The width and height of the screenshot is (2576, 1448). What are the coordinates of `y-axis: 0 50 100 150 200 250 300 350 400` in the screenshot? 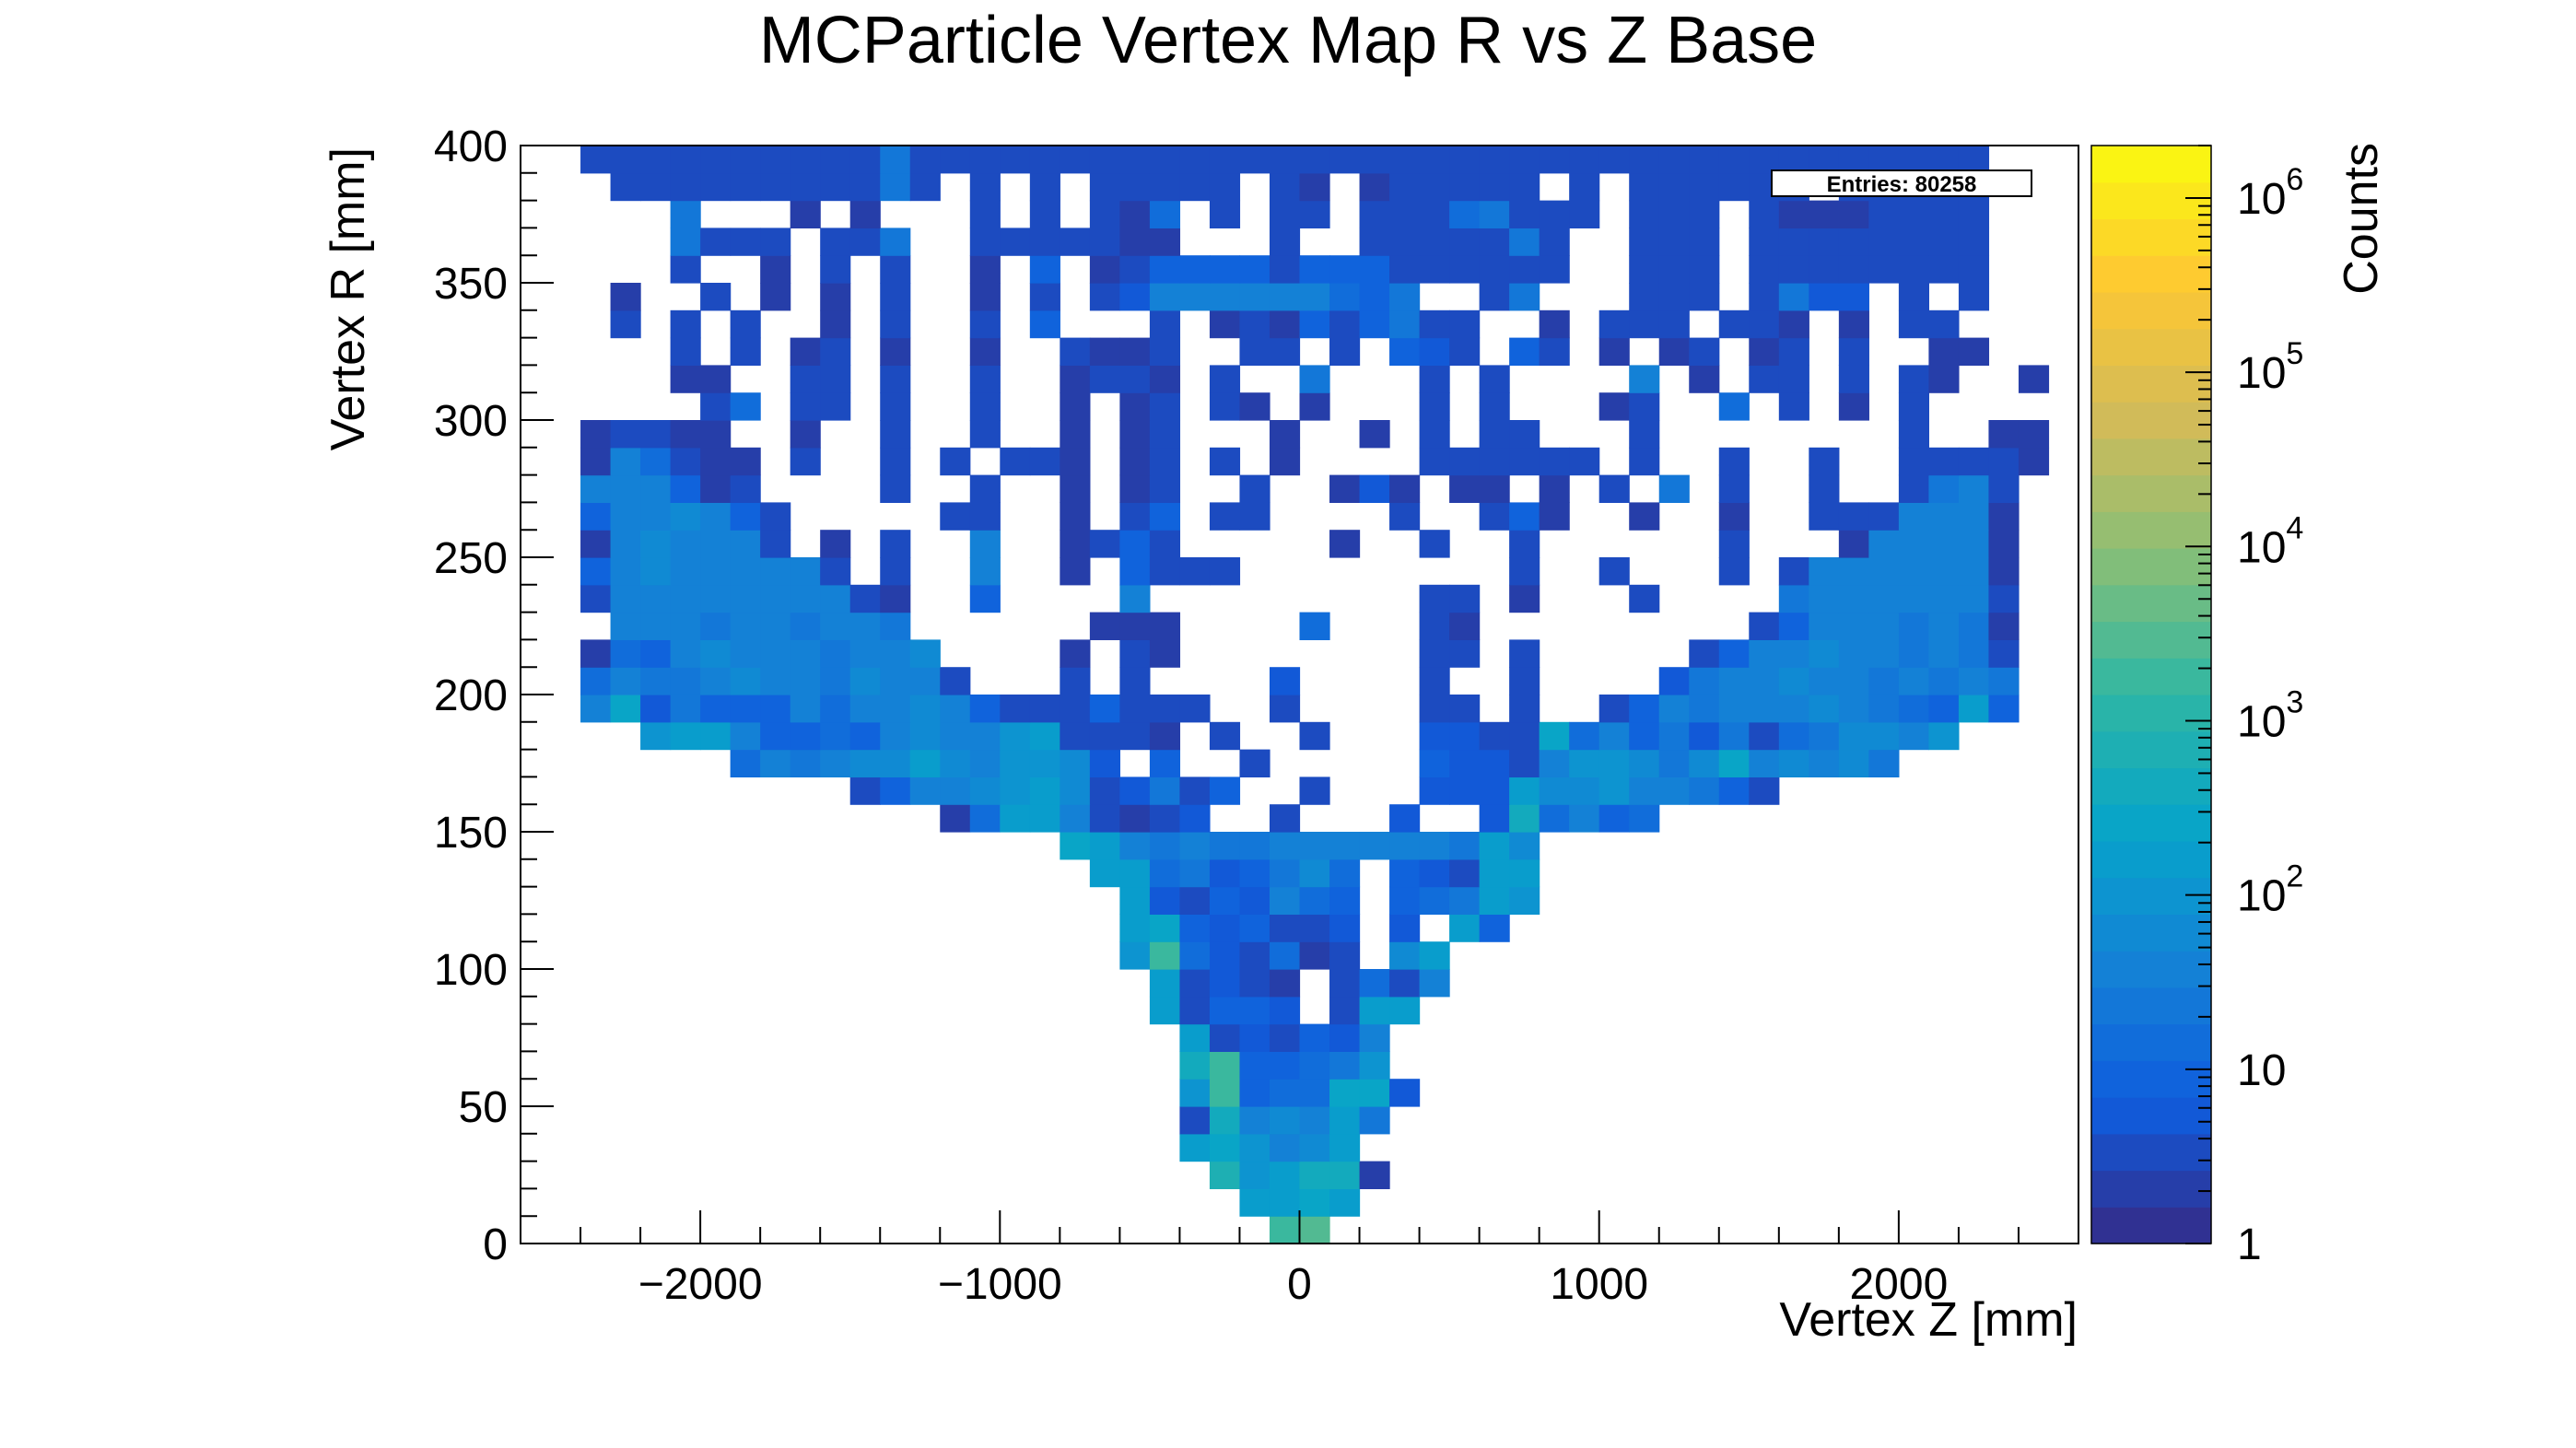 It's located at (494, 696).